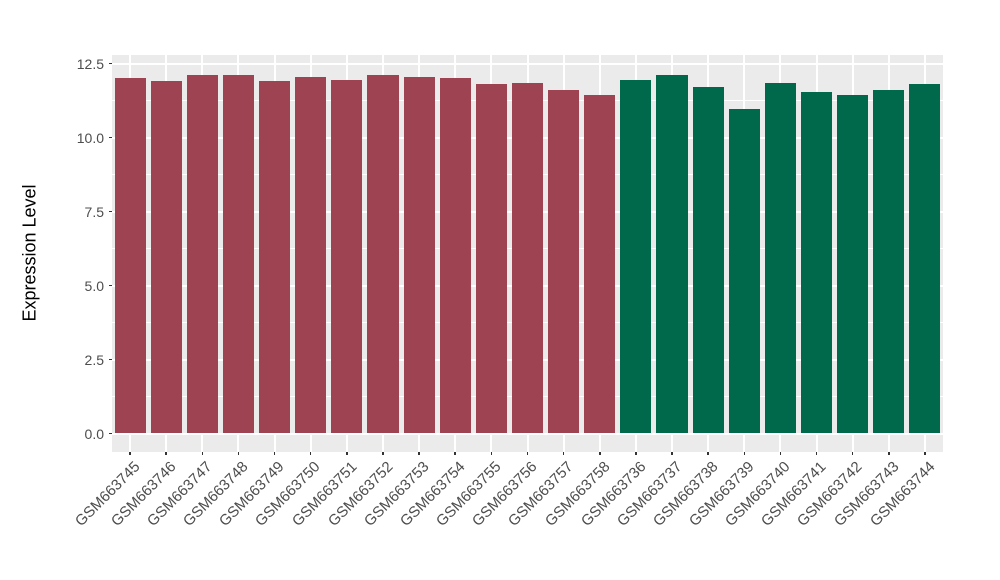  Describe the element at coordinates (636, 256) in the screenshot. I see `bar-GSM663736` at that location.